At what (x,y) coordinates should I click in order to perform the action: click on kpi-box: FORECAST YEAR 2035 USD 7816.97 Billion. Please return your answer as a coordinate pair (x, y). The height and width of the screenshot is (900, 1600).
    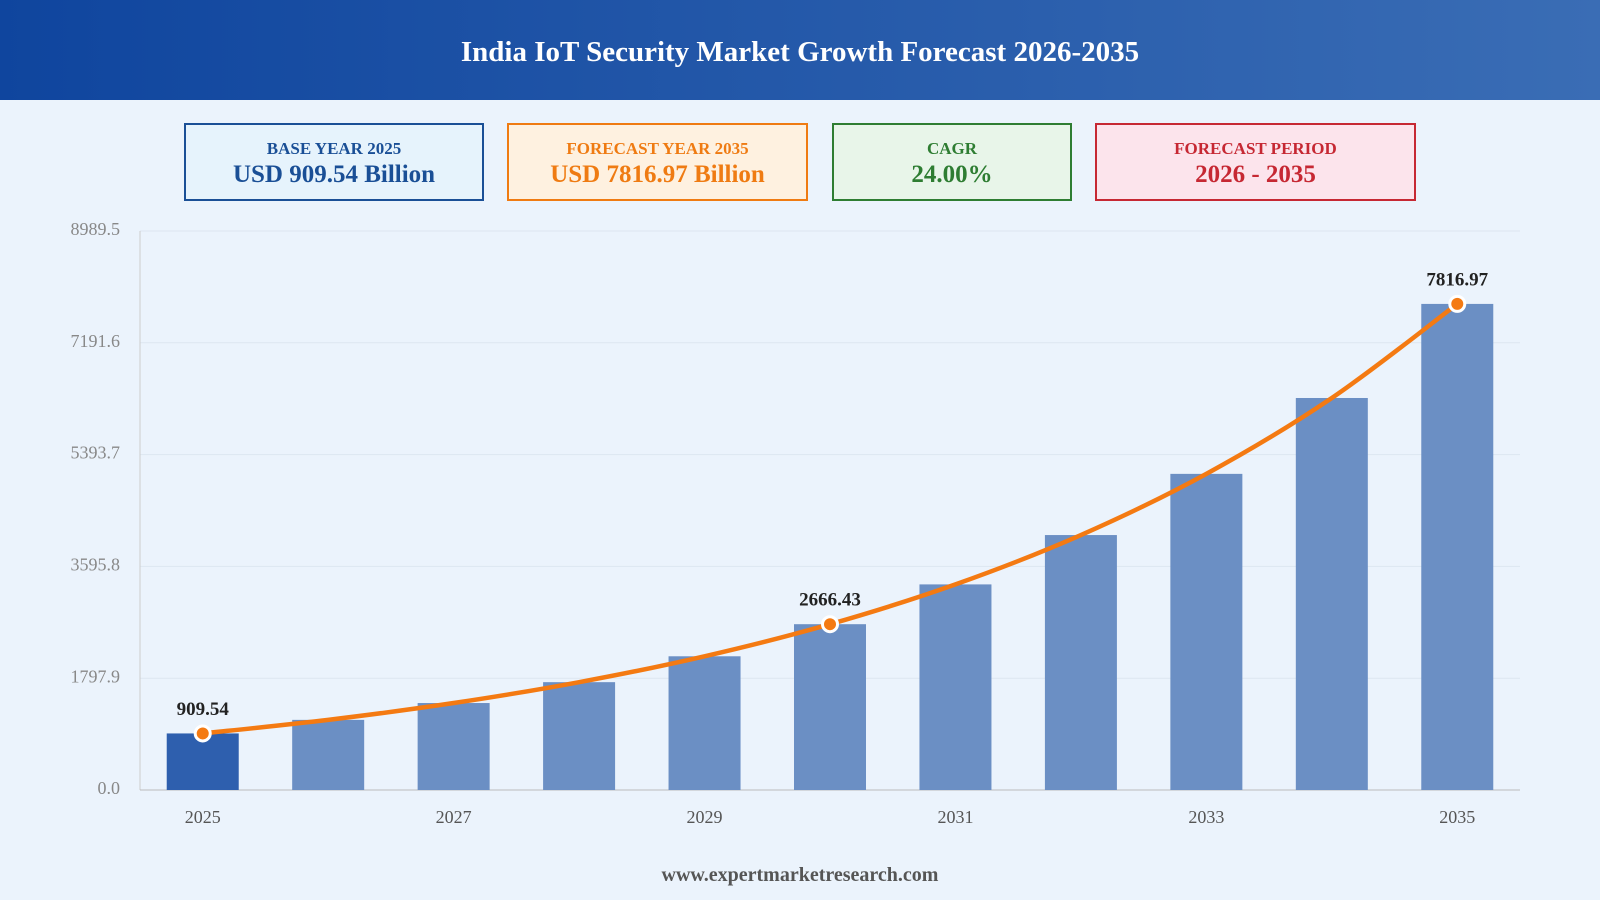
    Looking at the image, I should click on (657, 162).